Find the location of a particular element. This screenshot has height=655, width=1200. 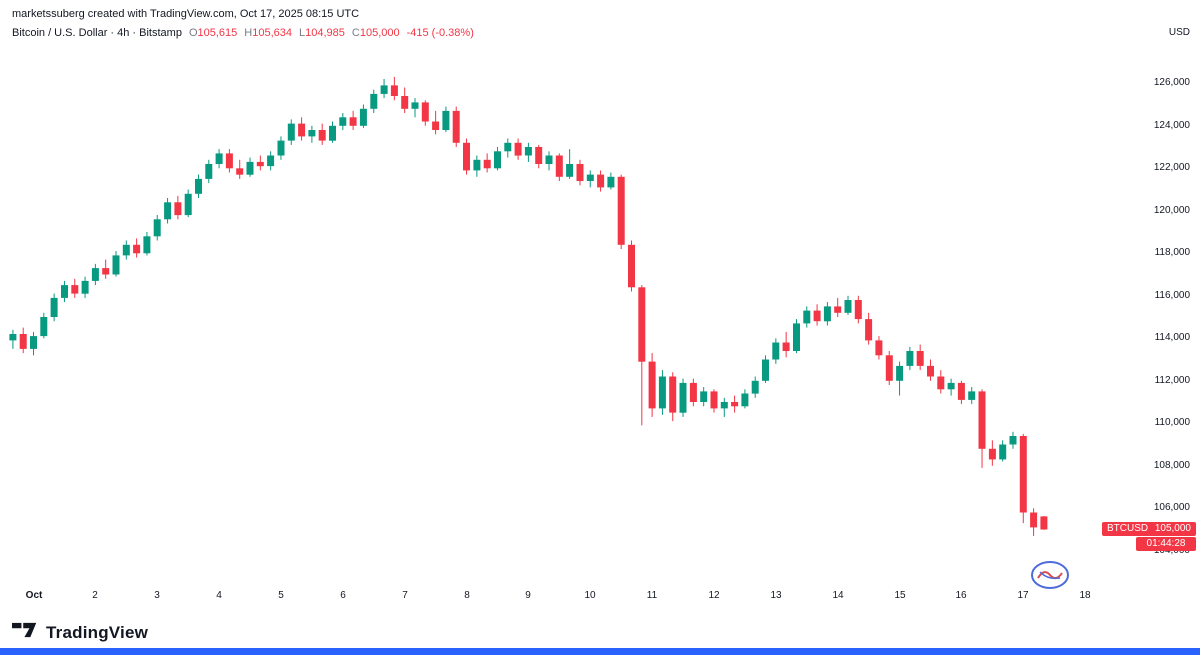

time-tick-label: 12 is located at coordinates (714, 595).